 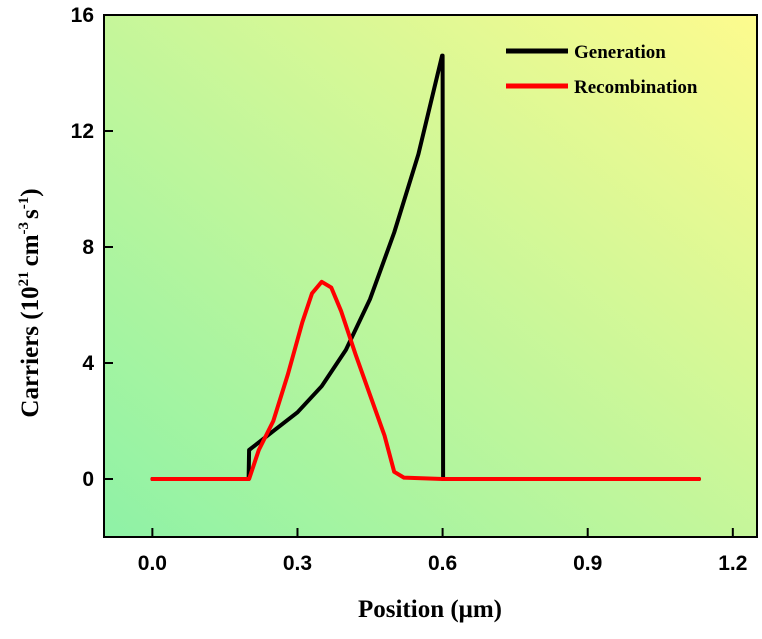 I want to click on y-tick-label: 0, so click(x=88, y=479).